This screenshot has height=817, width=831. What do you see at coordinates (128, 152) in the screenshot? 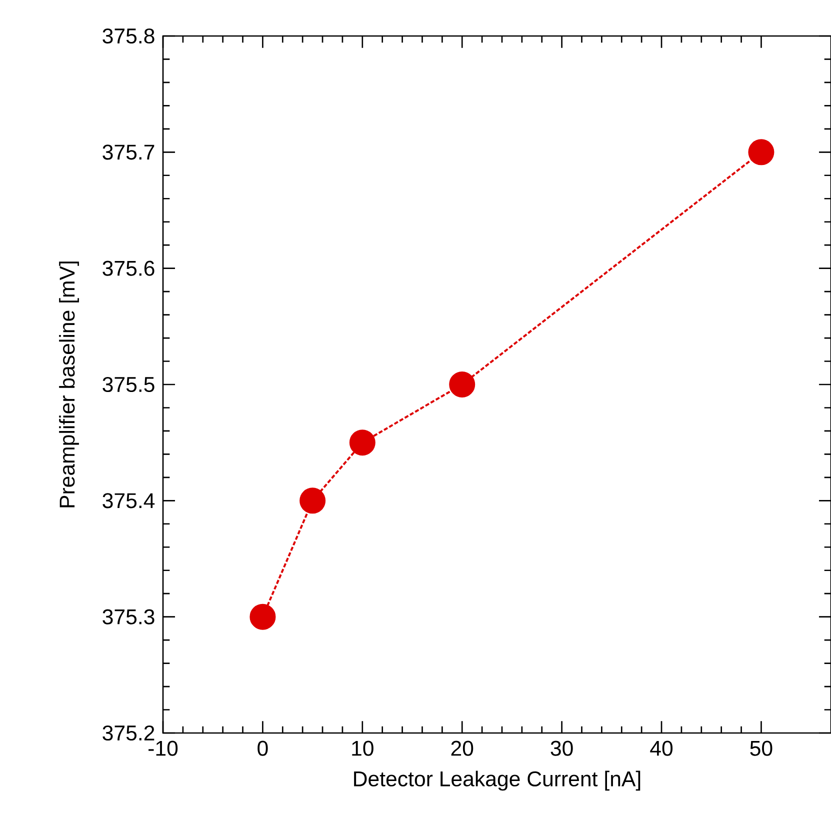
I see `y-tick-label: 375.7` at bounding box center [128, 152].